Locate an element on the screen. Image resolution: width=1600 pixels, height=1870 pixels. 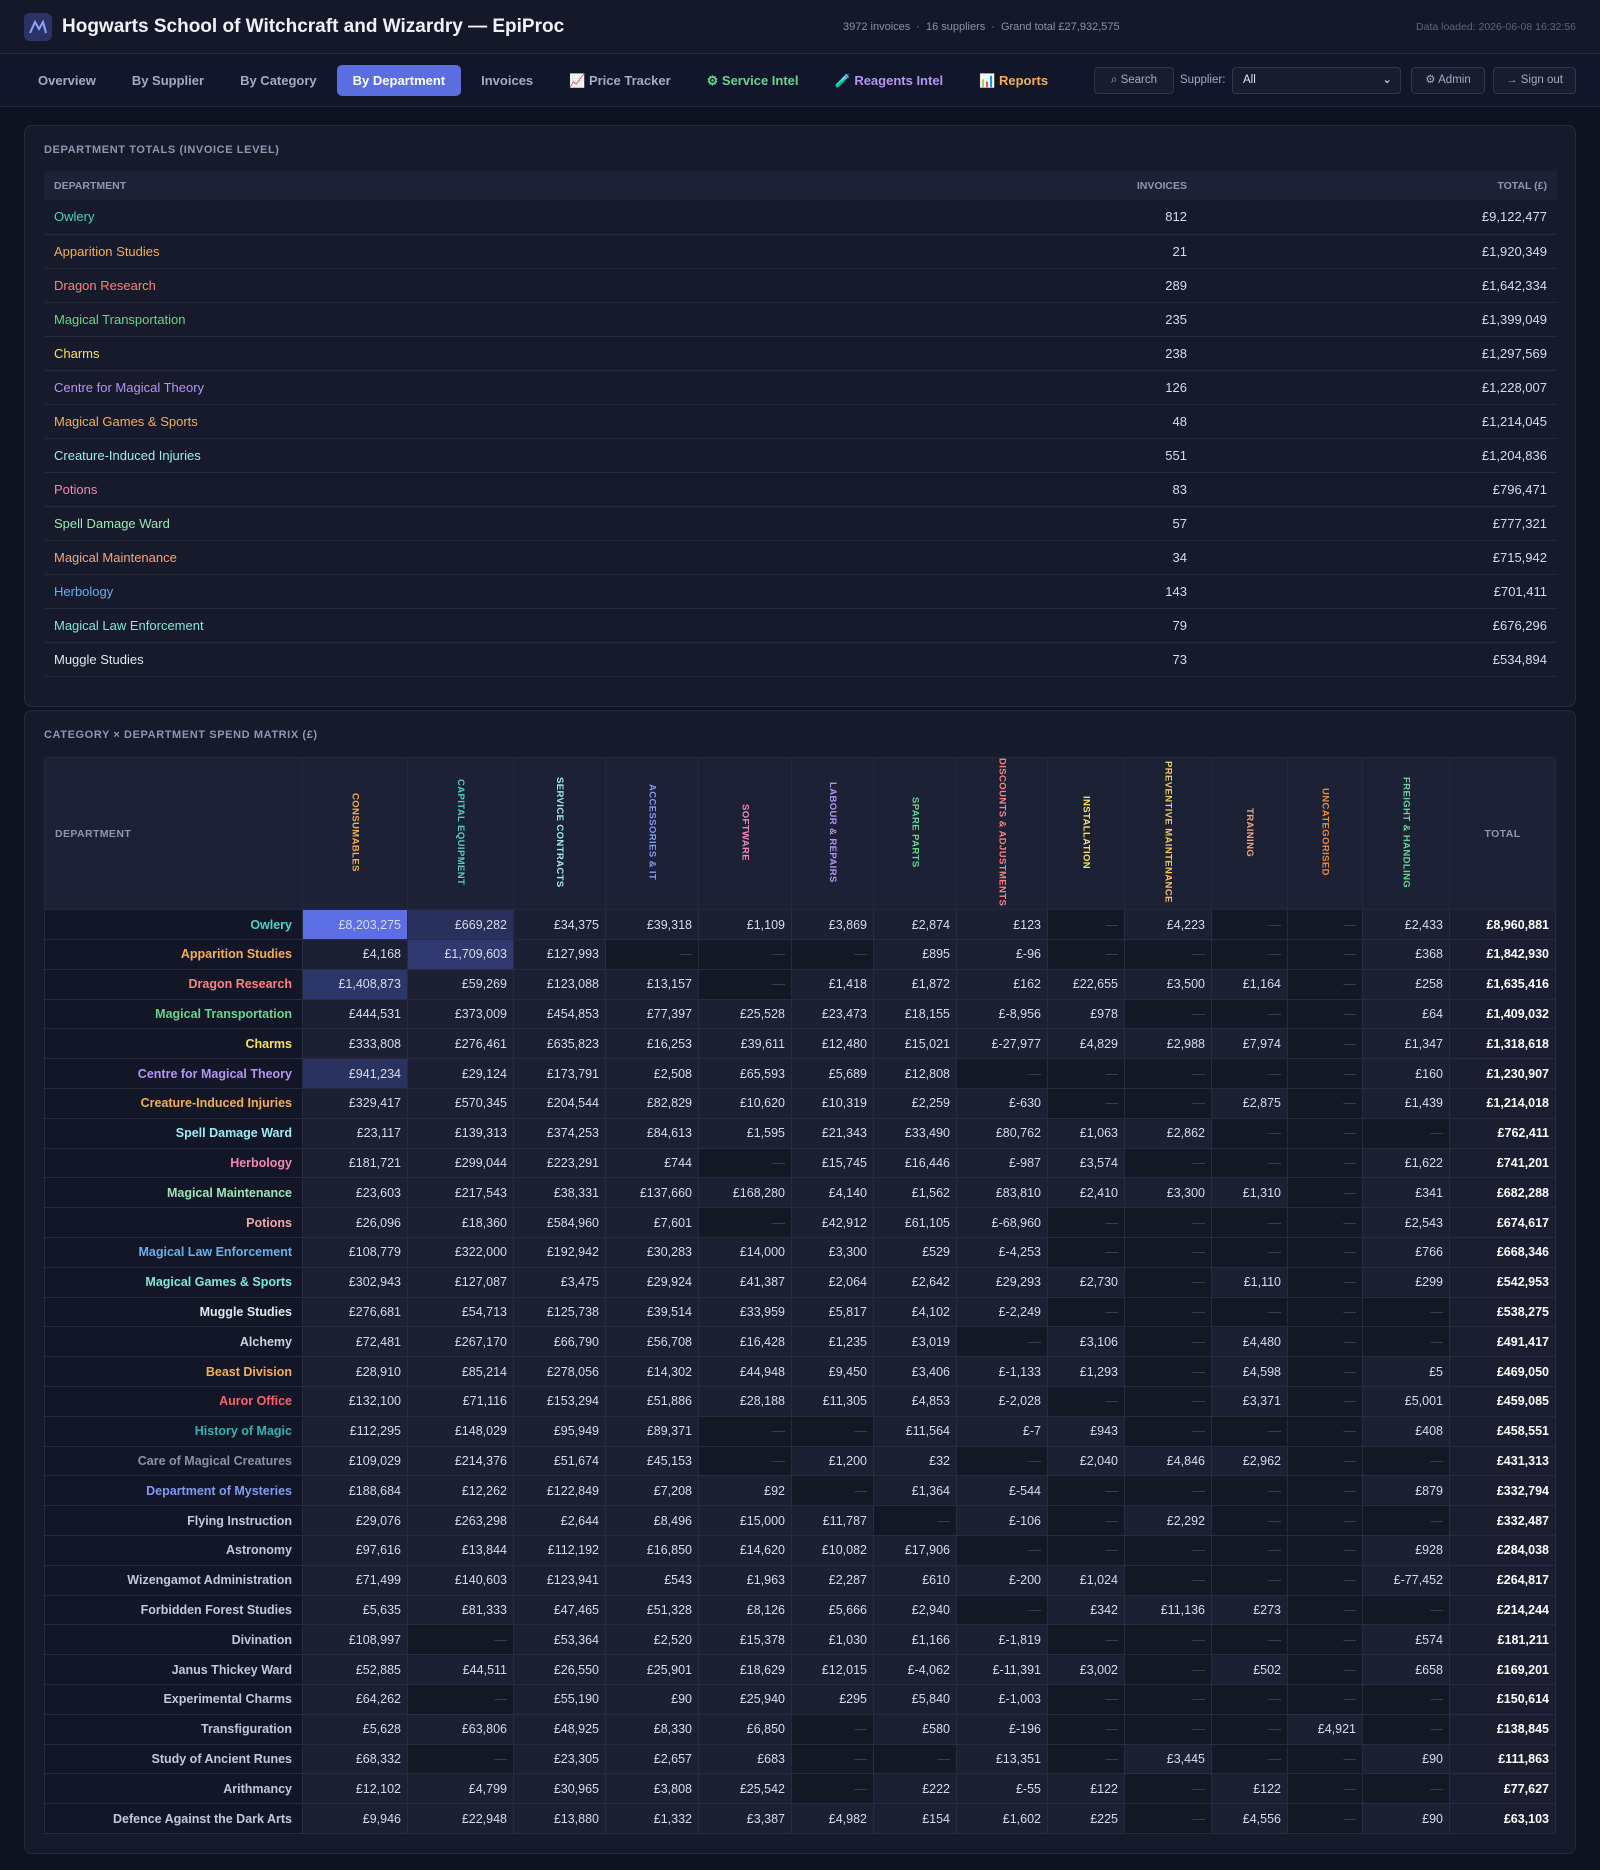
nav-tab: Invoices is located at coordinates (507, 80).